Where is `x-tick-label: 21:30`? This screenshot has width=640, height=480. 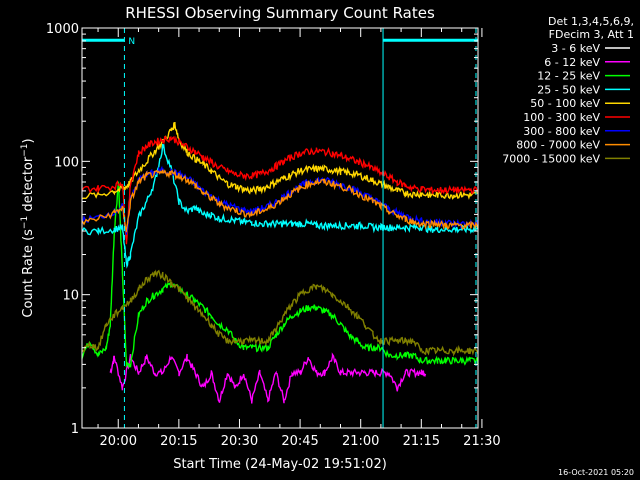 x-tick-label: 21:30 is located at coordinates (481, 441).